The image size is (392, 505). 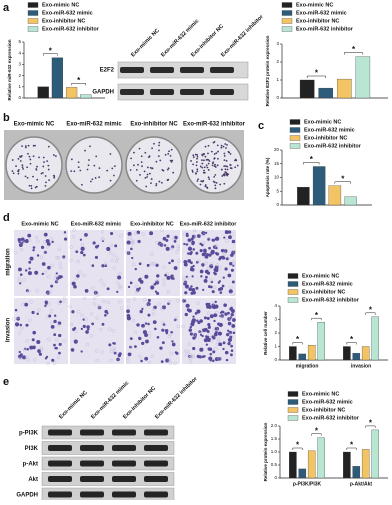 What do you see at coordinates (33, 29) in the screenshot?
I see `legend-swatch` at bounding box center [33, 29].